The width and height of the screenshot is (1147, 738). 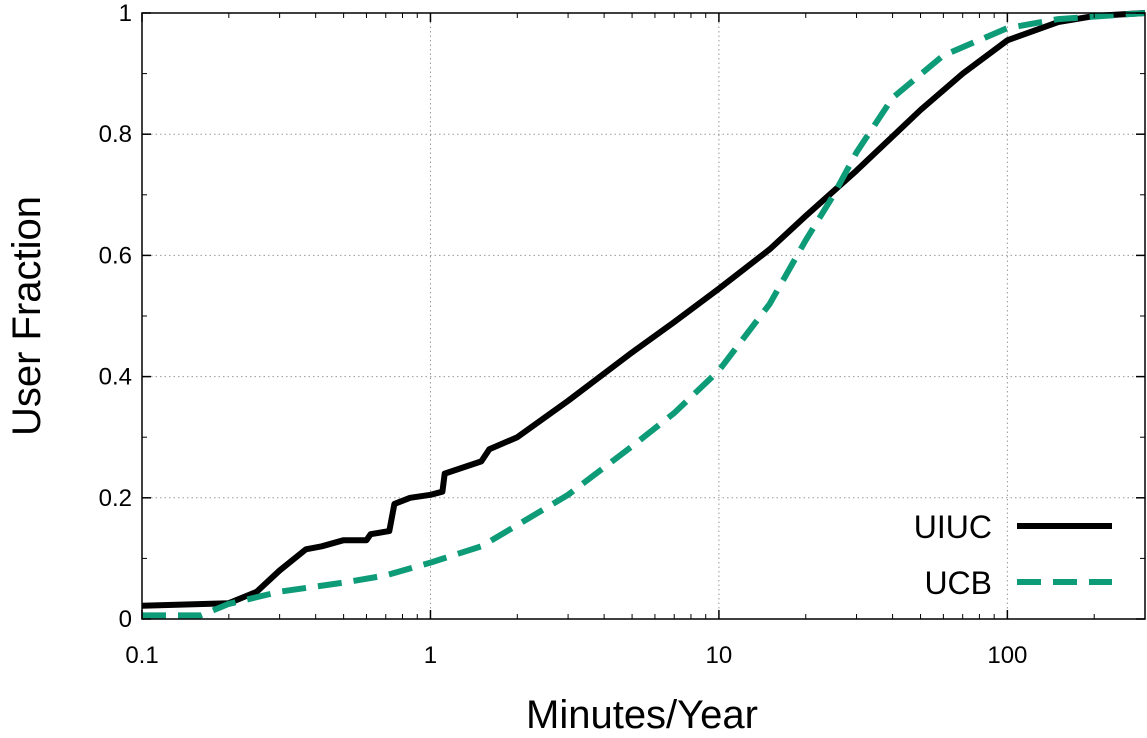 What do you see at coordinates (125, 619) in the screenshot?
I see `y-tick-label: 0` at bounding box center [125, 619].